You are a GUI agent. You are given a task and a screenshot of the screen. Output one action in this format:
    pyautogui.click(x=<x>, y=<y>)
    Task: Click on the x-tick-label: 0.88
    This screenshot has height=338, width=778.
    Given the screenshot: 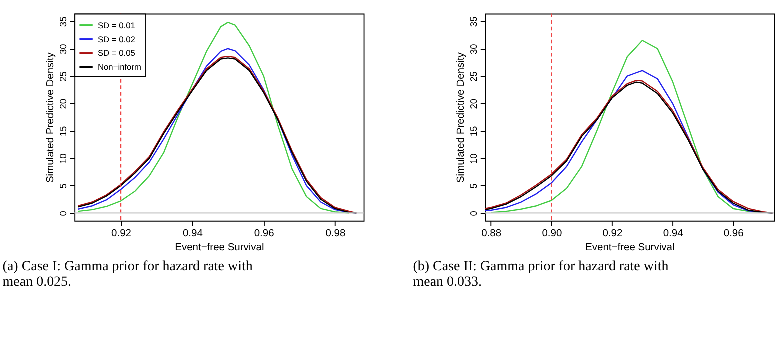 What is the action you would take?
    pyautogui.click(x=492, y=234)
    